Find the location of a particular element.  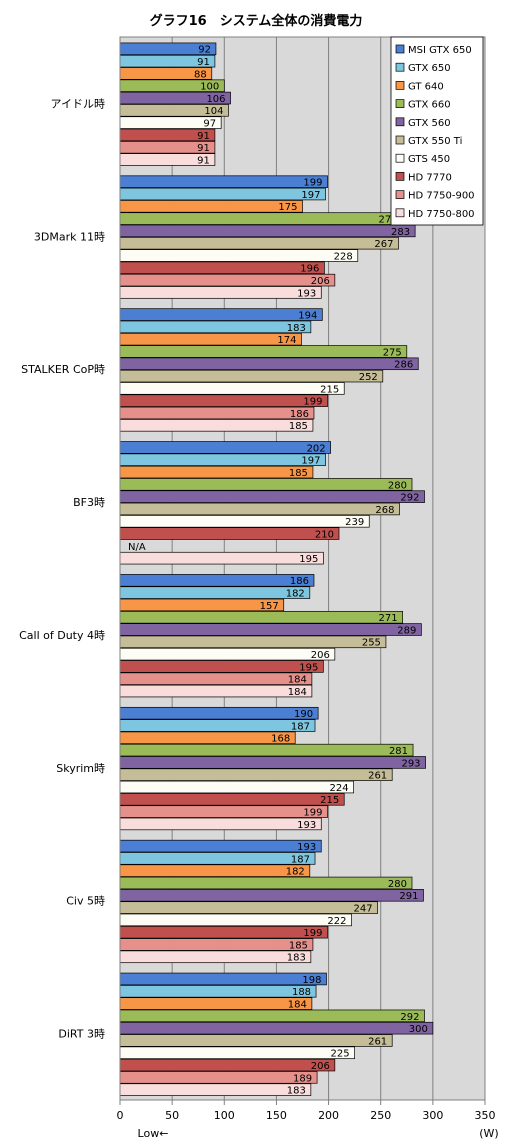

category-label: アイドル時 is located at coordinates (78, 103).